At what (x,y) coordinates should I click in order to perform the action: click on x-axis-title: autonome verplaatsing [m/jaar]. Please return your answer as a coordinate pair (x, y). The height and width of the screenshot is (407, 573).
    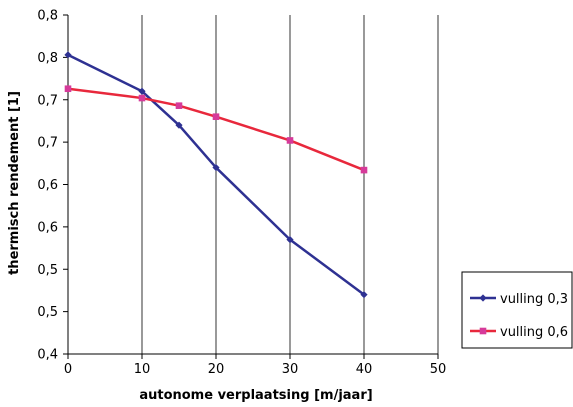
    Looking at the image, I should click on (255, 395).